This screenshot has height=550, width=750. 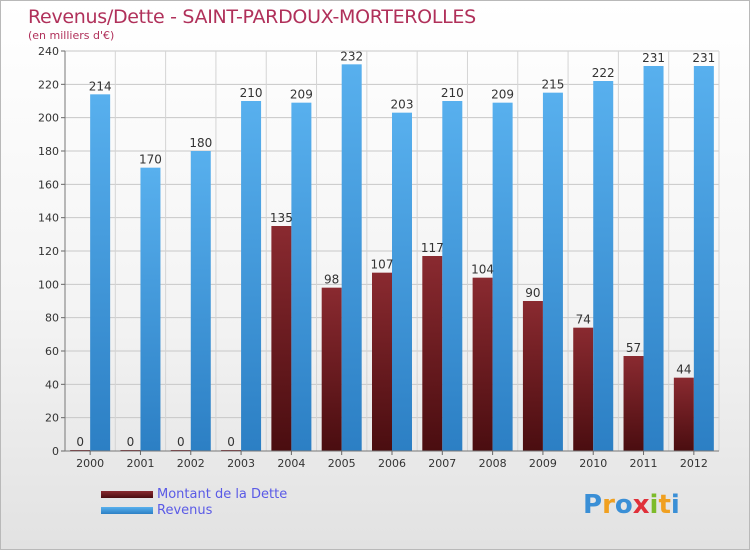 I want to click on chart-subtitle: (en milliers d'€), so click(x=71, y=35).